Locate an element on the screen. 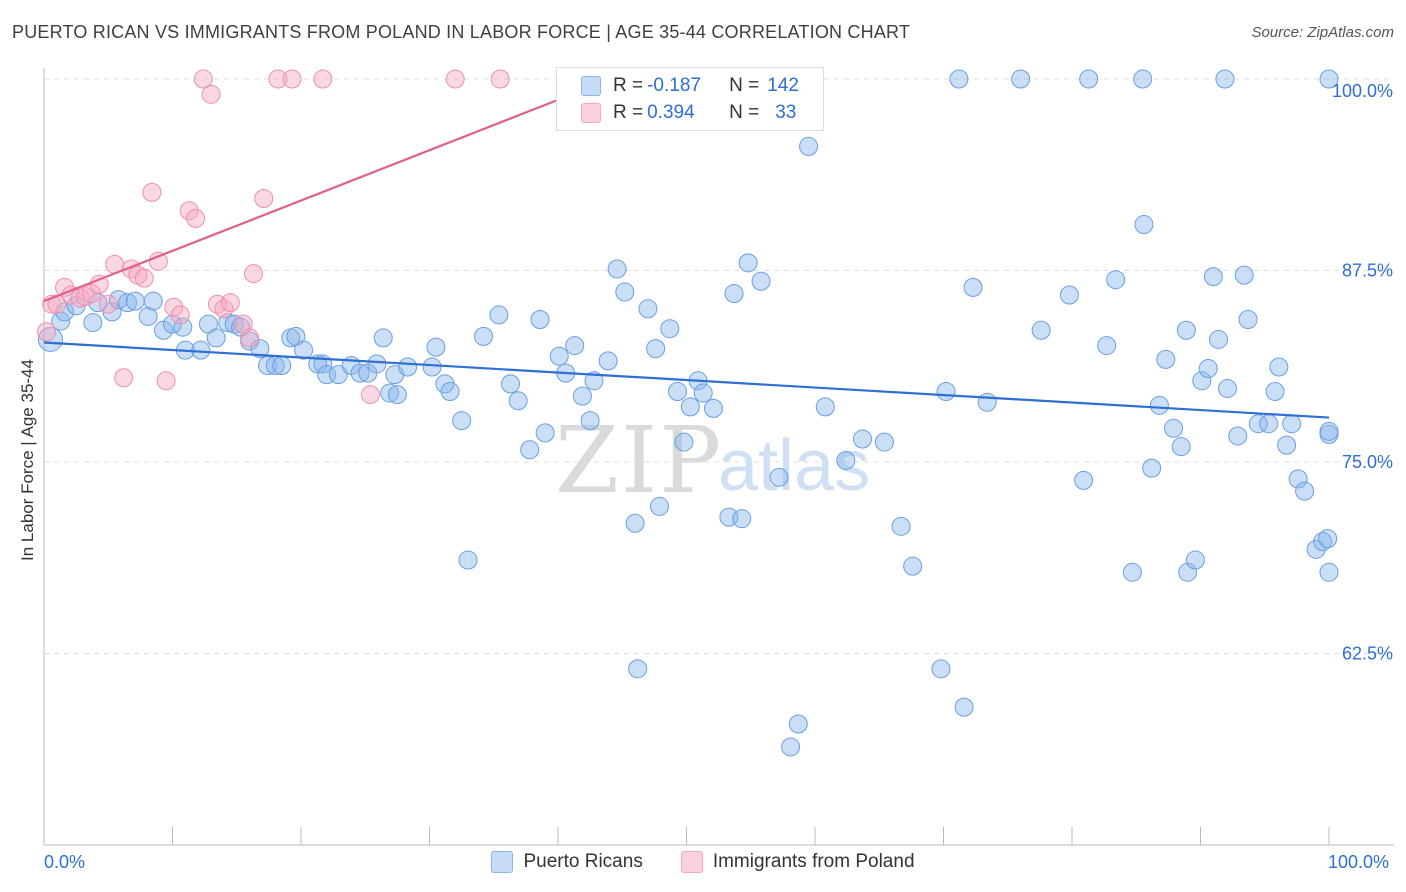 Image resolution: width=1406 pixels, height=892 pixels. y-tick-label: 100.0% is located at coordinates (1362, 91).